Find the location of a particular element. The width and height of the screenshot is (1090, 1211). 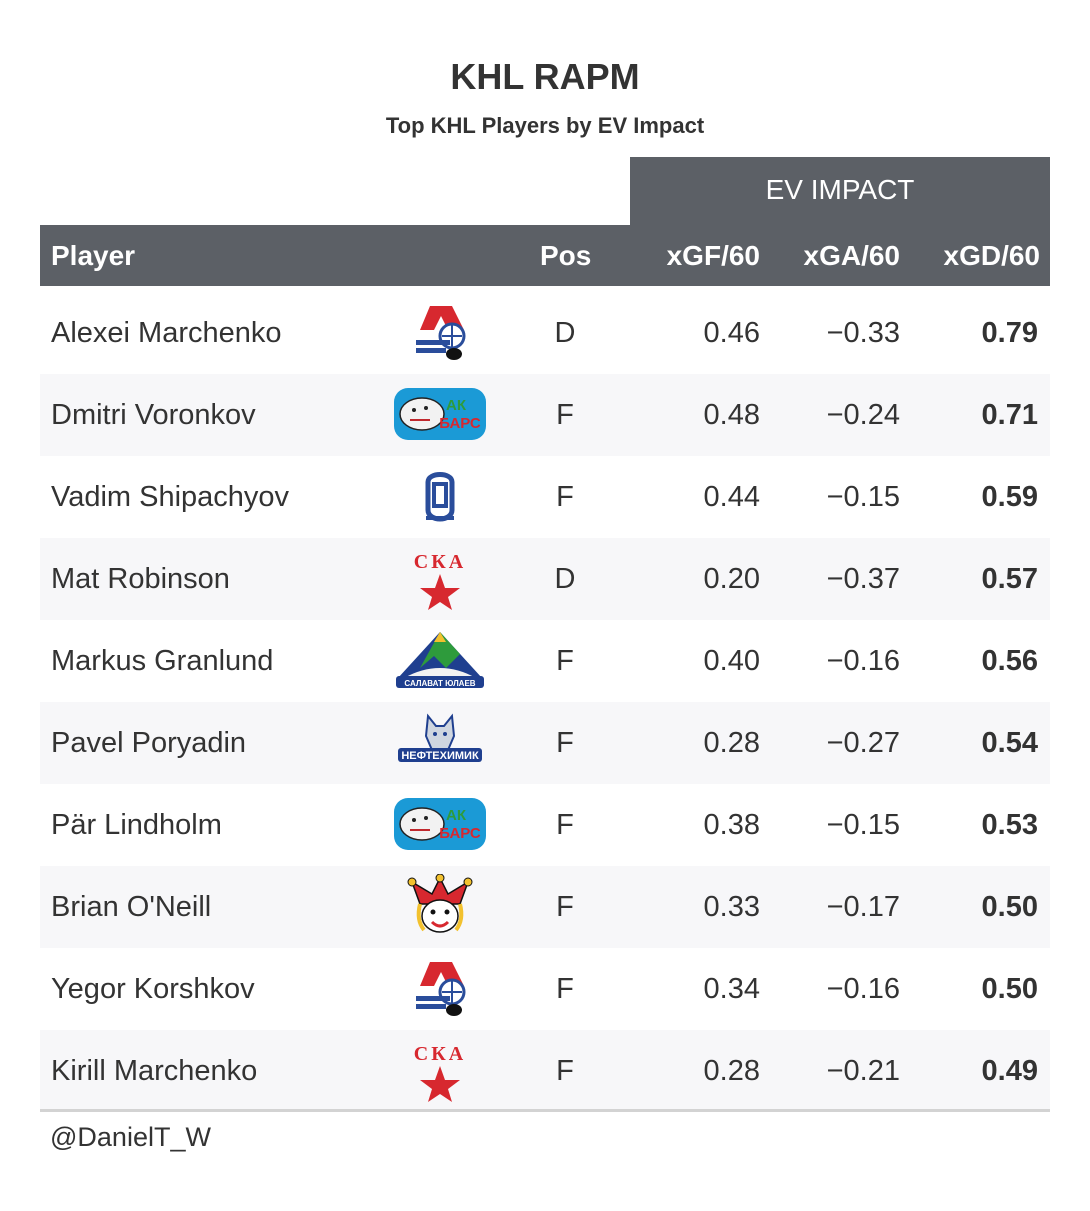

xga-value: −0.17 is located at coordinates (863, 907).